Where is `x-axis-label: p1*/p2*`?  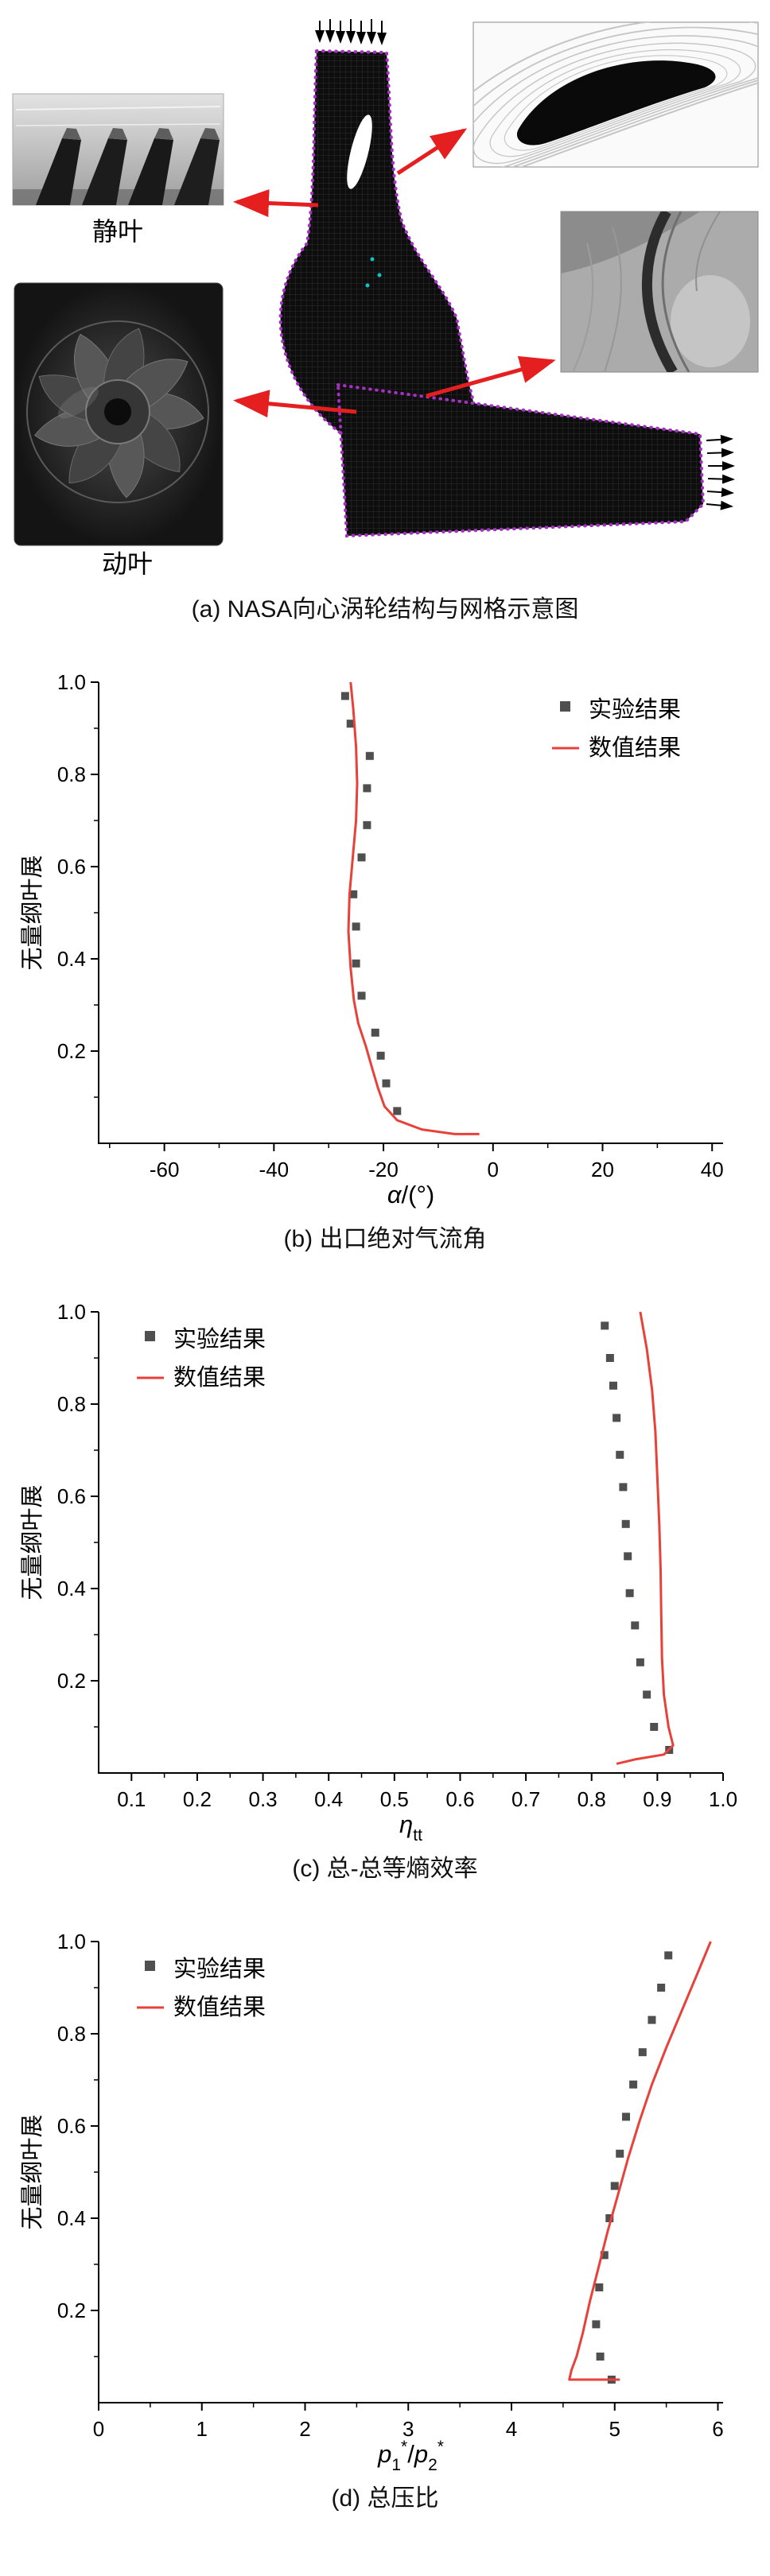
x-axis-label: p1*/p2* is located at coordinates (410, 2456).